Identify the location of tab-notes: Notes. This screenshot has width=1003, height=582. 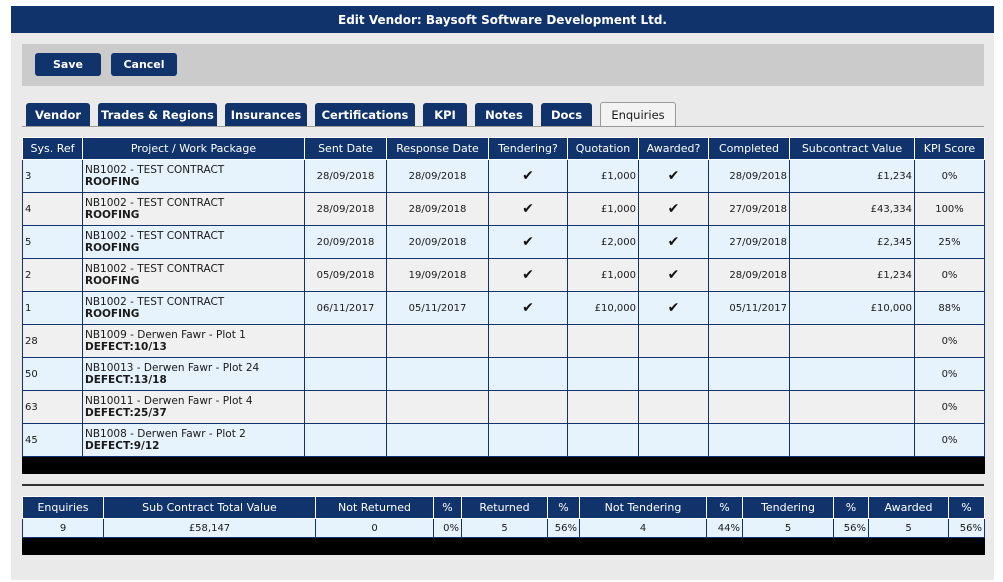
(504, 114).